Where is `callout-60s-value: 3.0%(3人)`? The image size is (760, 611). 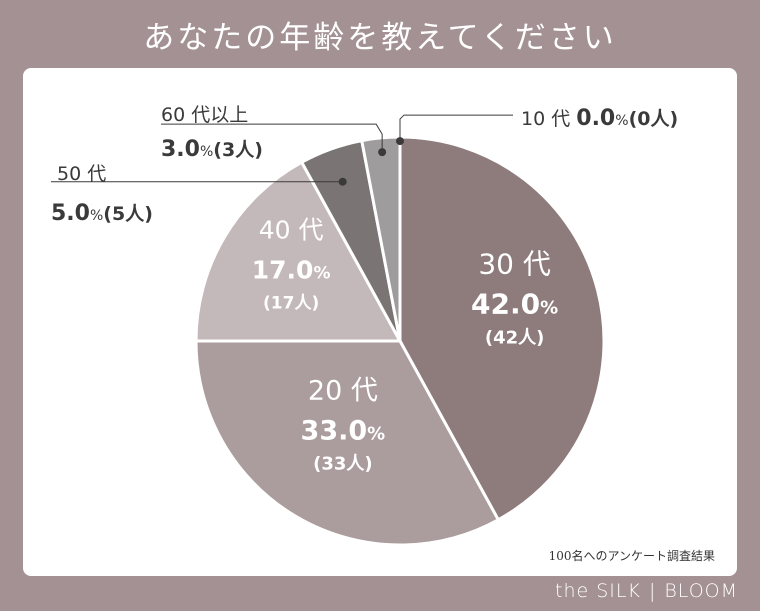 callout-60s-value: 3.0%(3人) is located at coordinates (212, 149).